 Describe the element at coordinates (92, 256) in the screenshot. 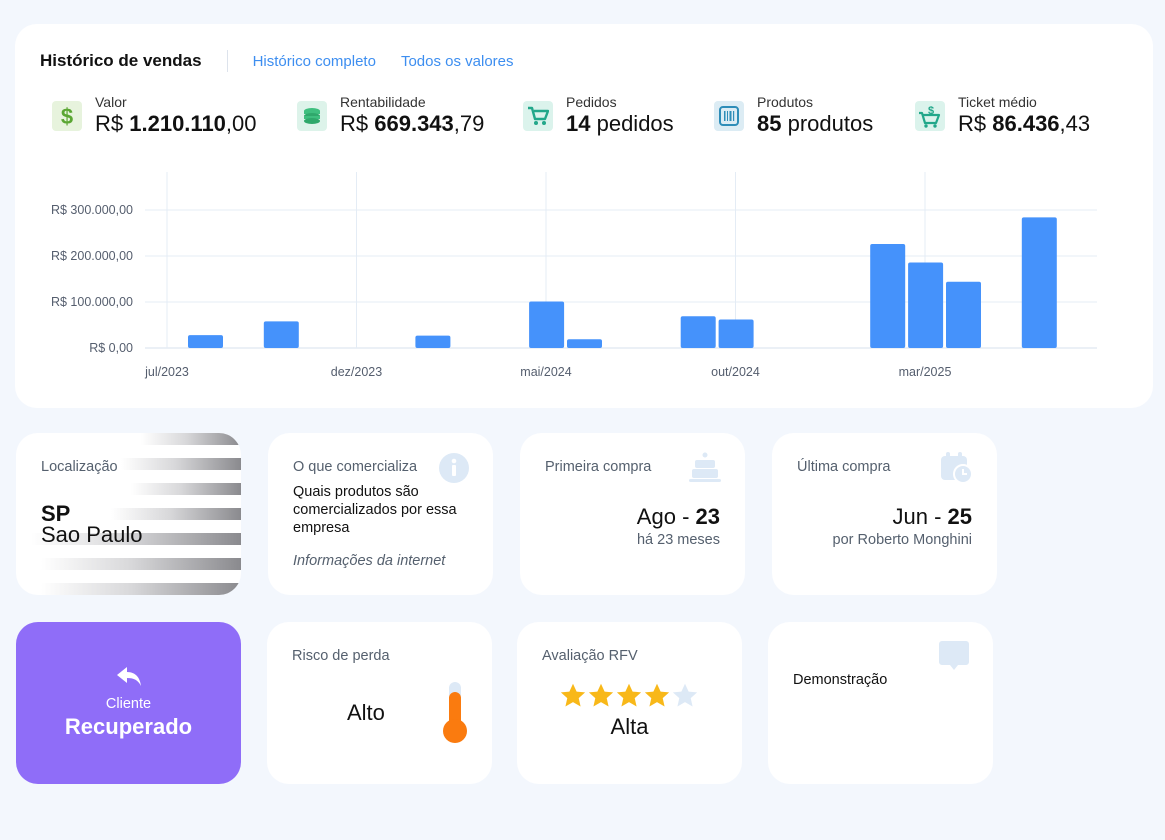

I see `y-tick-label: R$ 200.000,00` at that location.